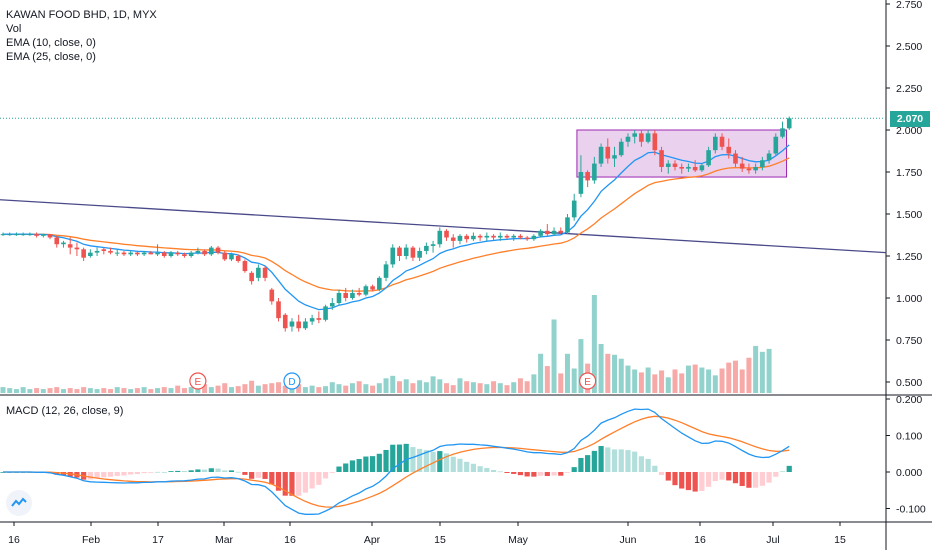 The width and height of the screenshot is (932, 550). Describe the element at coordinates (65, 411) in the screenshot. I see `legend-macd: MACD (12, 26, close, 9)` at that location.